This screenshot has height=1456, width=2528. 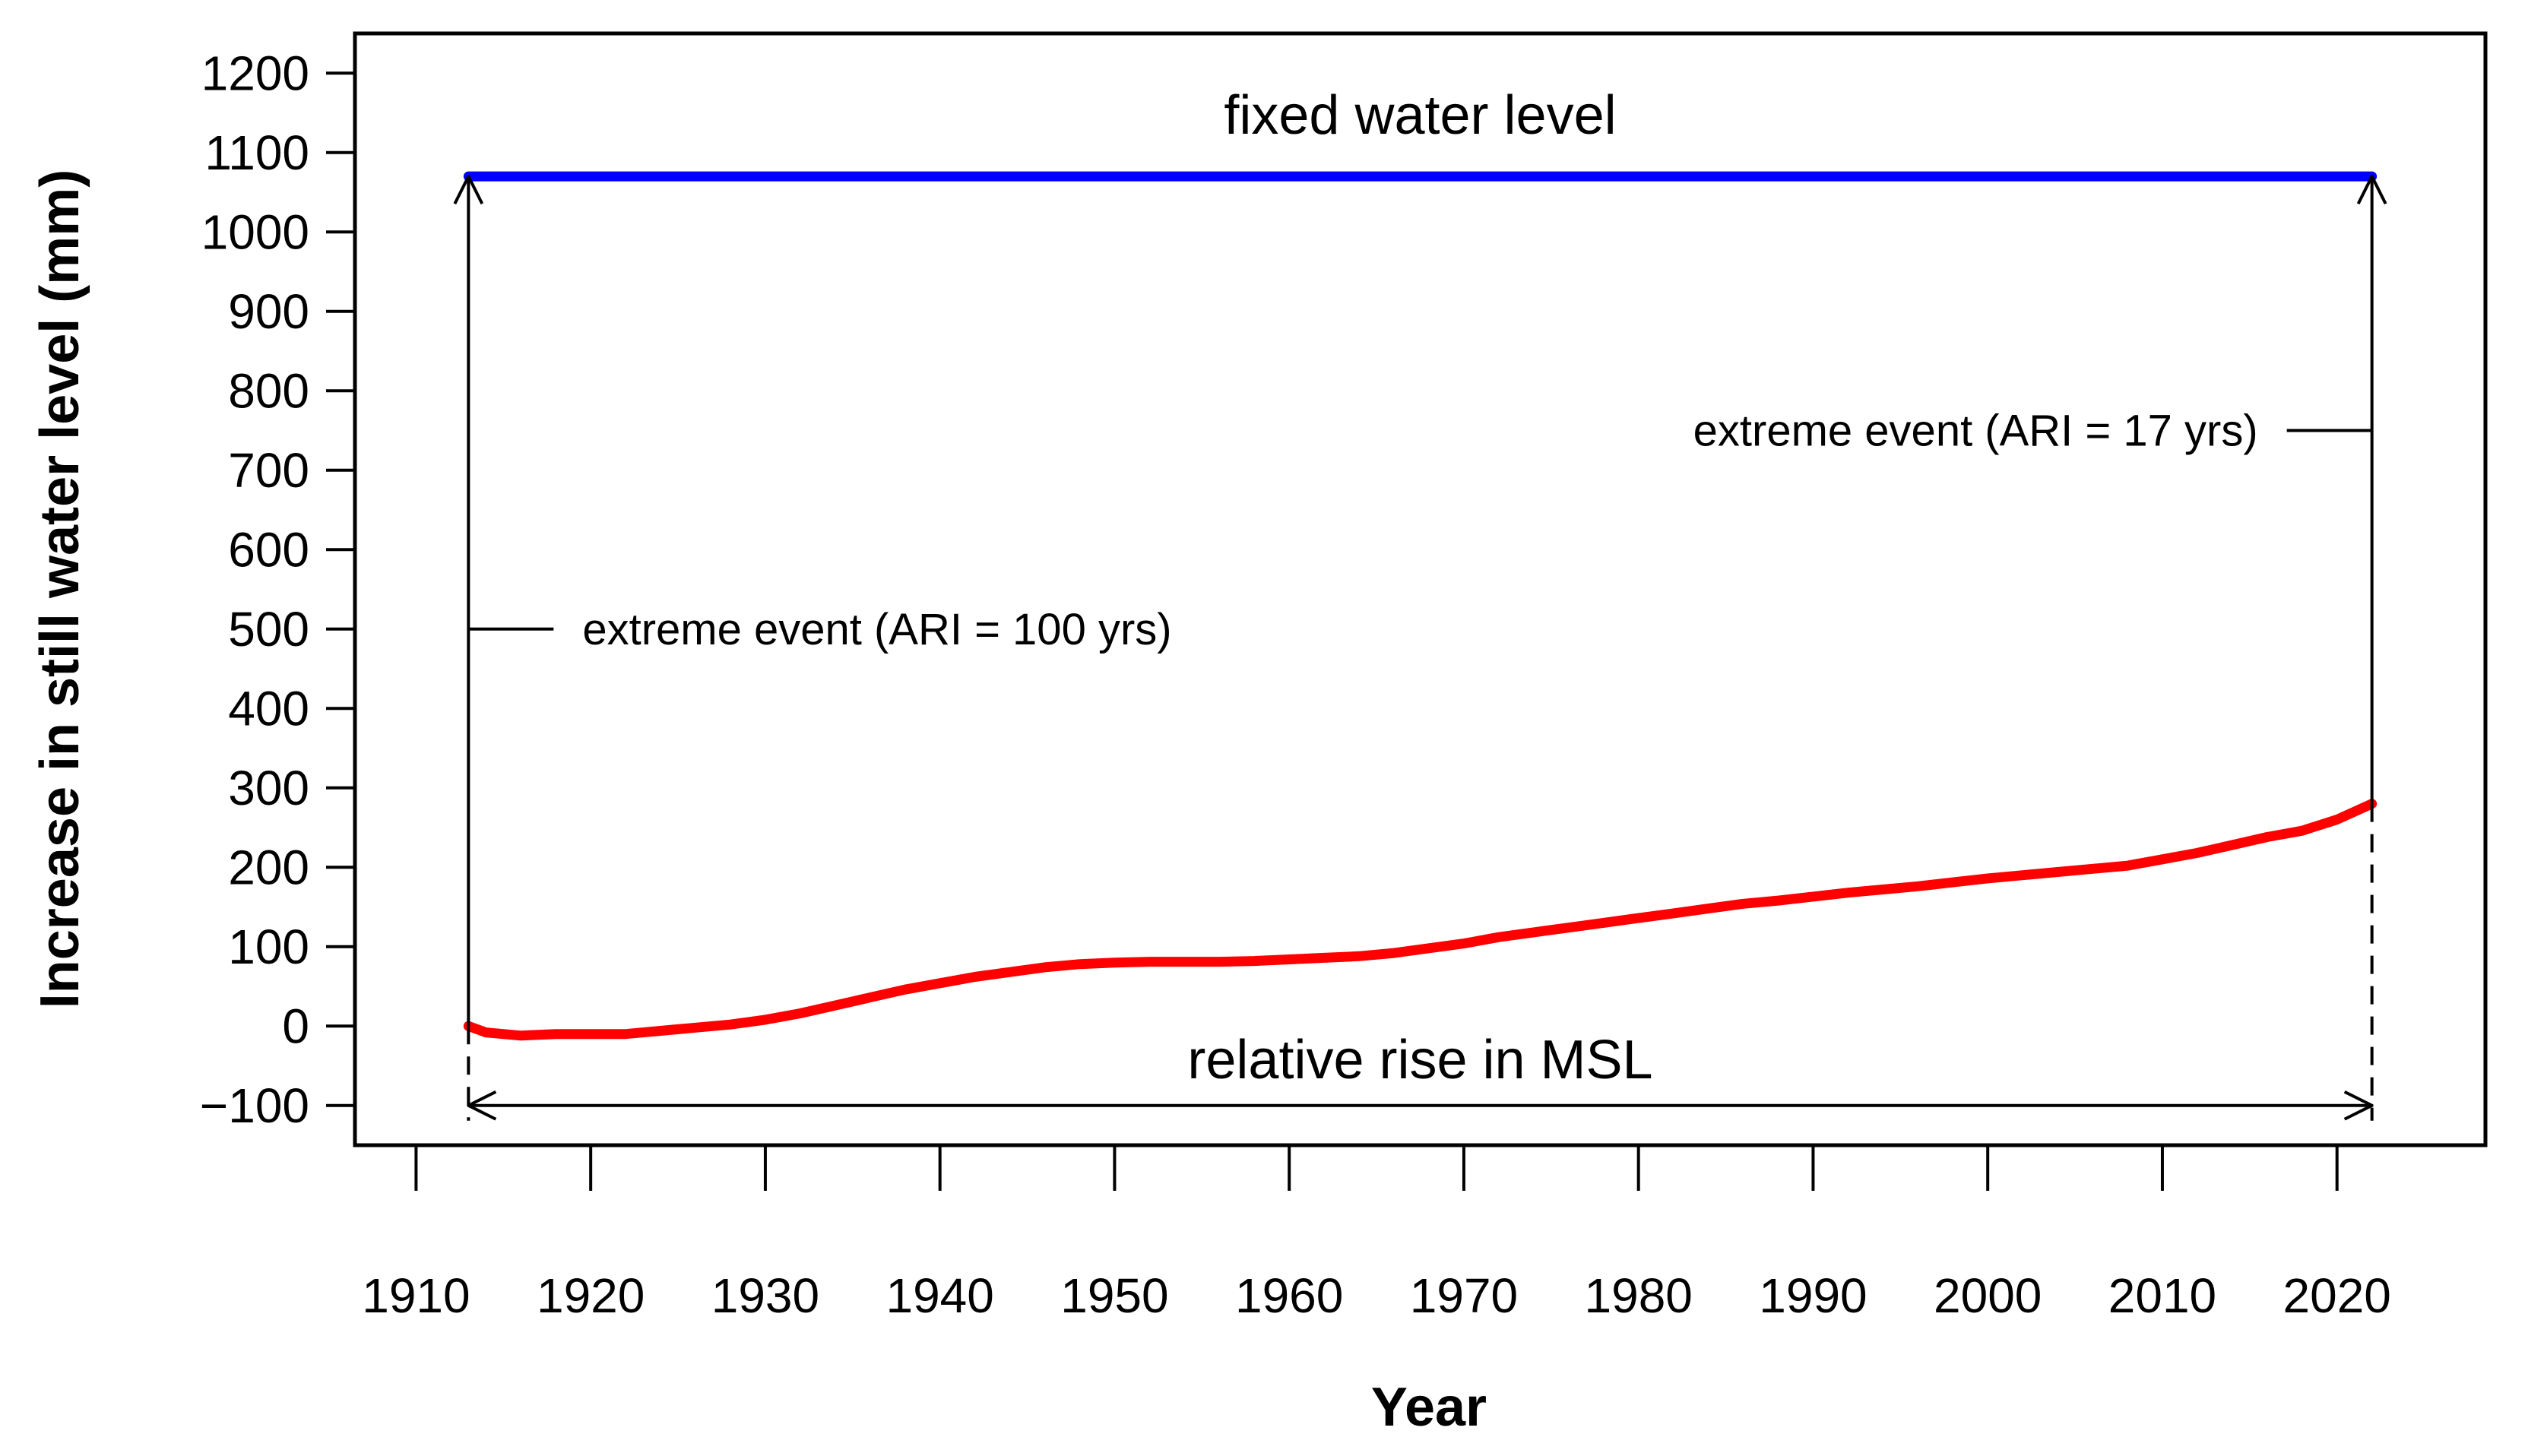 What do you see at coordinates (1419, 1060) in the screenshot?
I see `msl-rise-label: relative rise in MSL` at bounding box center [1419, 1060].